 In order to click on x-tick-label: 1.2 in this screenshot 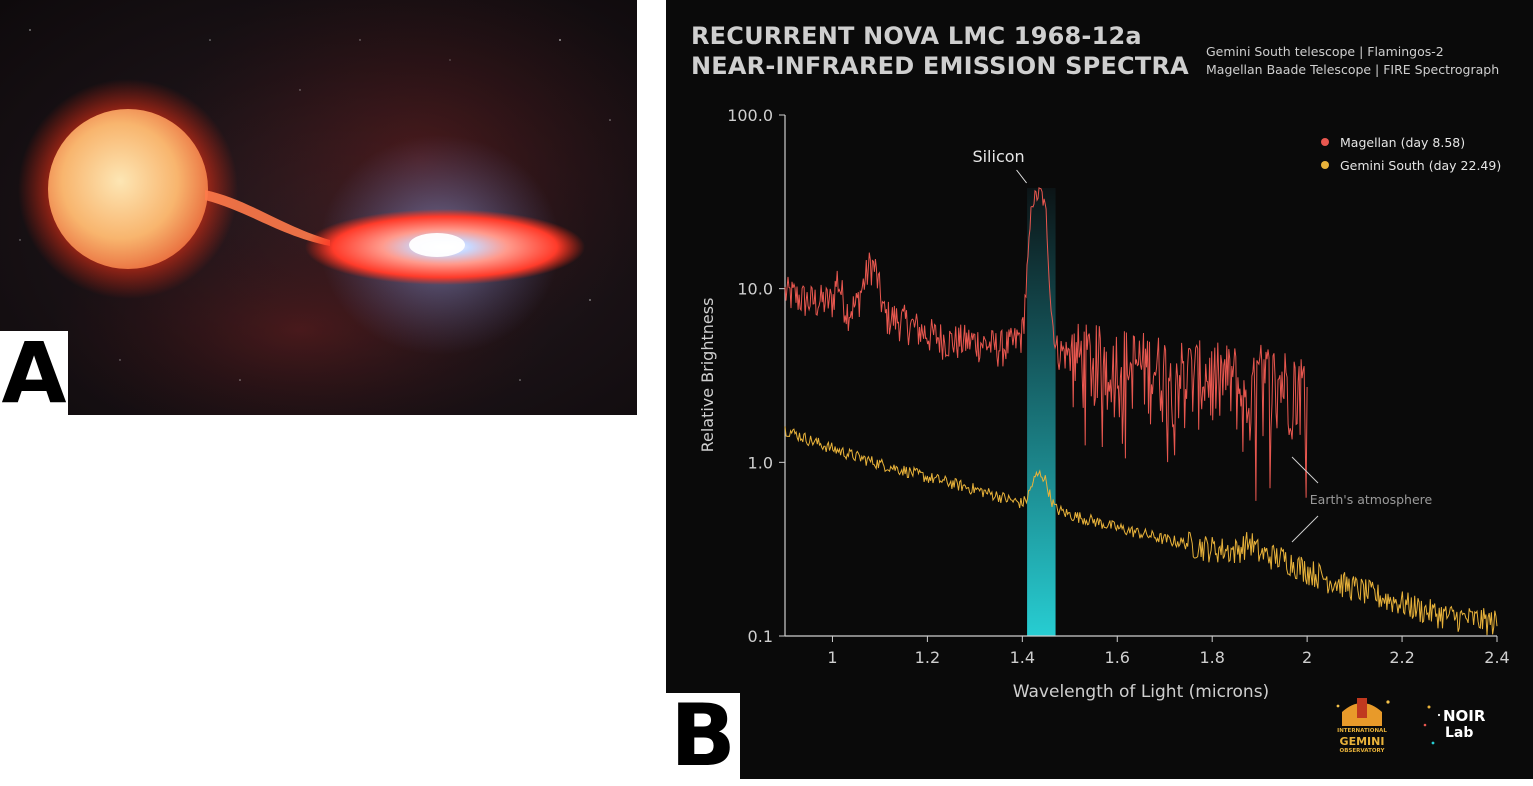, I will do `click(927, 657)`.